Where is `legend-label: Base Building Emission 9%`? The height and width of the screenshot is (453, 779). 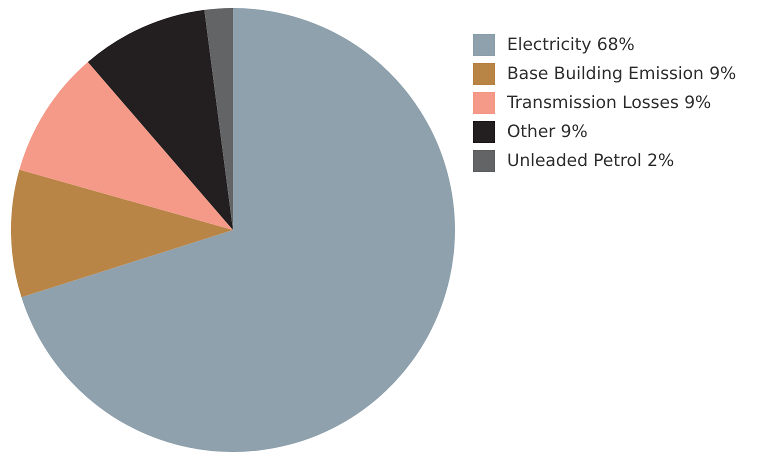 legend-label: Base Building Emission 9% is located at coordinates (621, 74).